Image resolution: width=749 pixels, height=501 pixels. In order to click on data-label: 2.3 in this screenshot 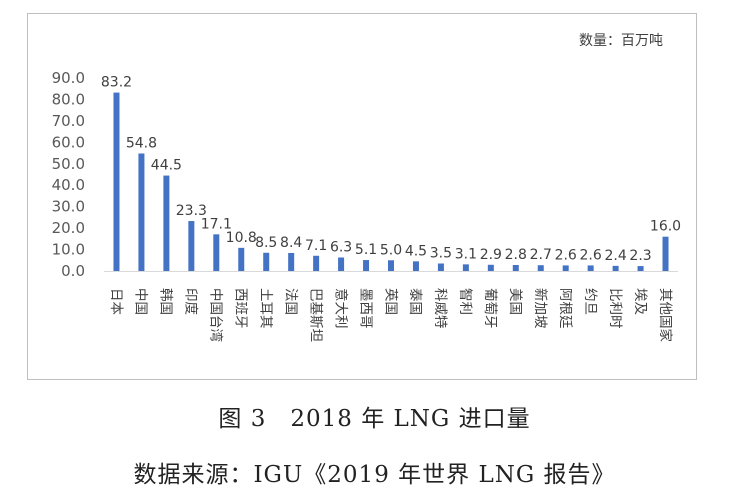, I will do `click(640, 256)`.